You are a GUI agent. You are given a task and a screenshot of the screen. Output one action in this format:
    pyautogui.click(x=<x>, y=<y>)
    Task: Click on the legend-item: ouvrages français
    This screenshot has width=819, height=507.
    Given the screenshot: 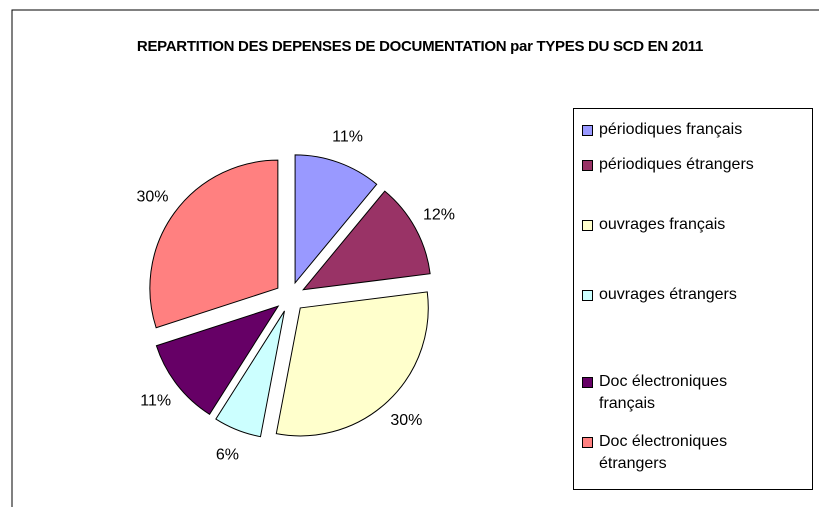 What is the action you would take?
    pyautogui.click(x=697, y=225)
    